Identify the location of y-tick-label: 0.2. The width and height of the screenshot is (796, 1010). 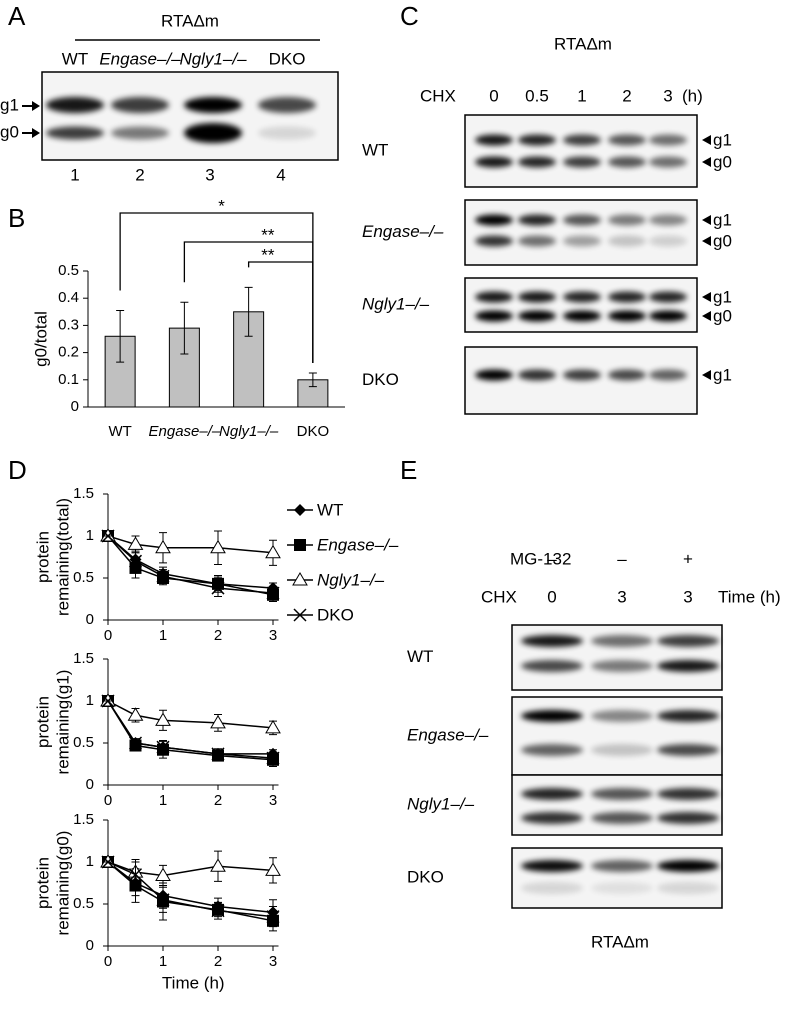
(68, 352).